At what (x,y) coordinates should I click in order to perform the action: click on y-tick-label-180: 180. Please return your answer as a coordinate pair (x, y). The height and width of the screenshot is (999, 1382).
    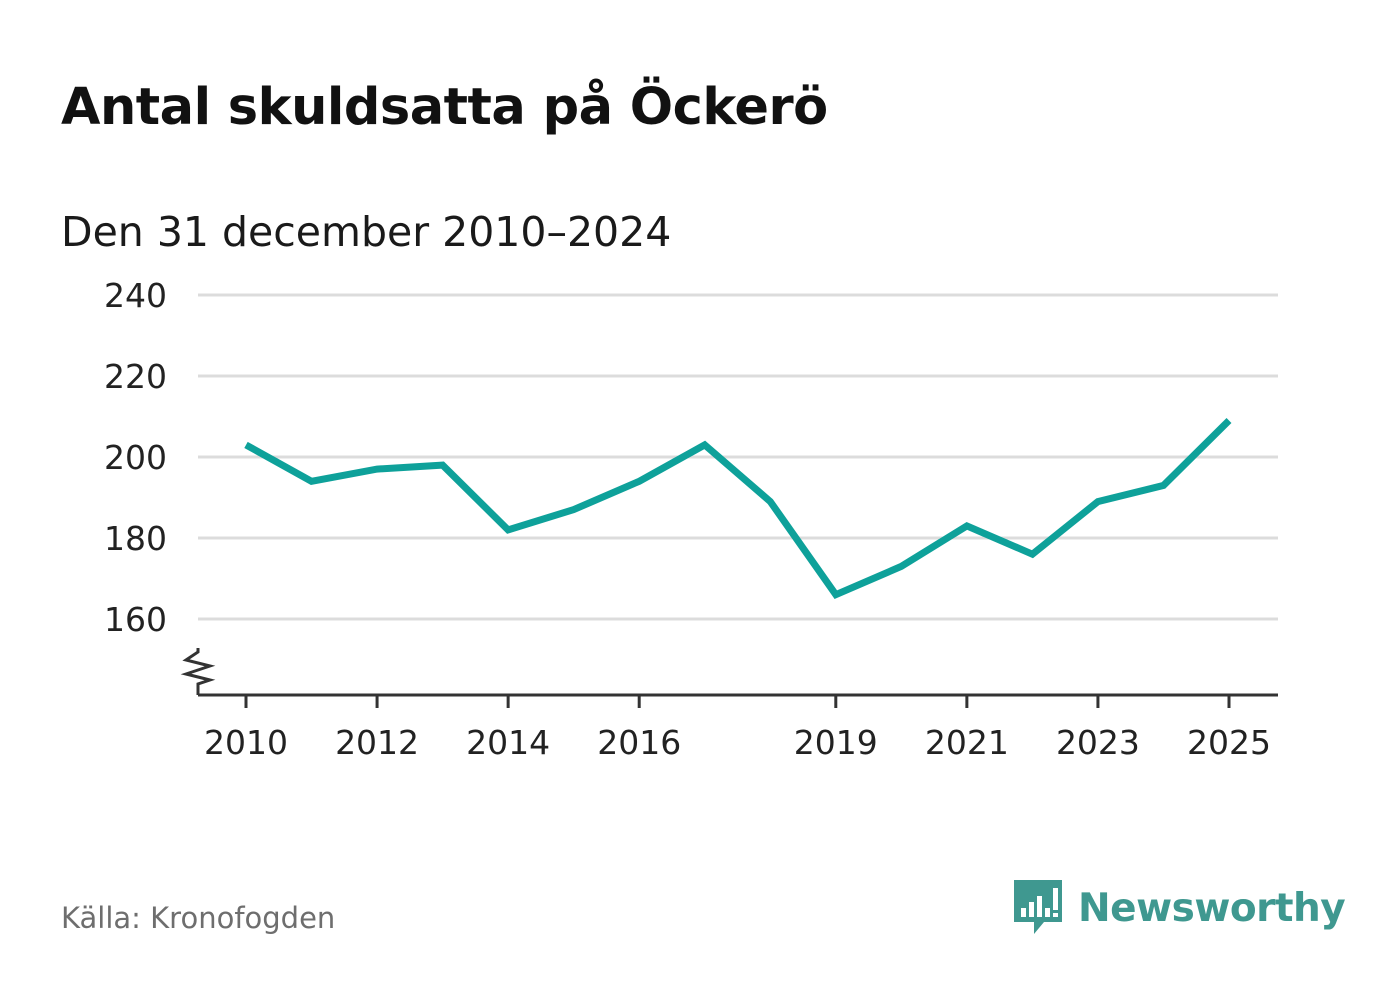
    Looking at the image, I should click on (135, 538).